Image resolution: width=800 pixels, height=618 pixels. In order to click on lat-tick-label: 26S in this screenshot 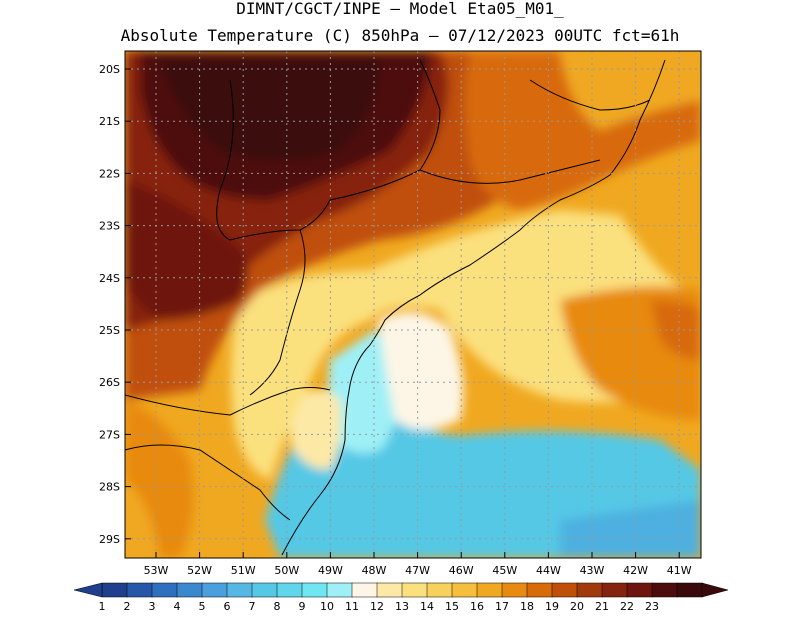, I will do `click(109, 382)`.